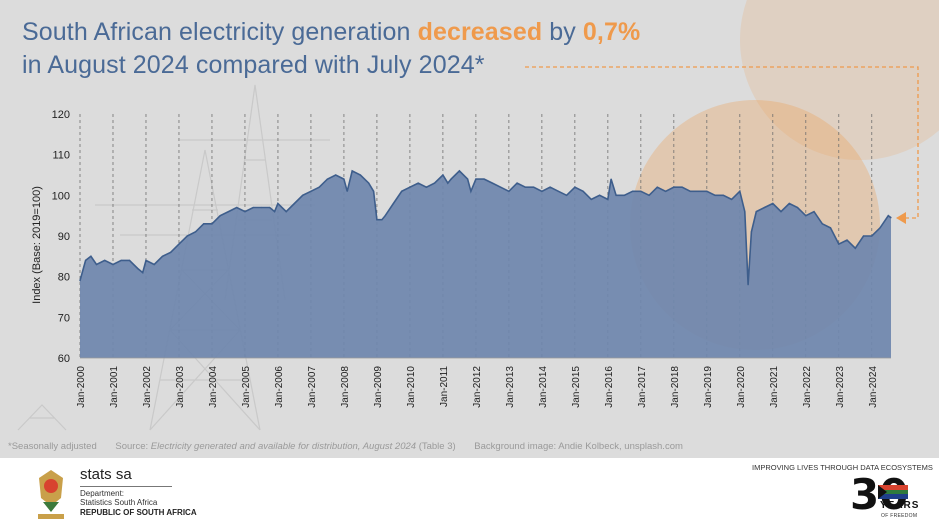 This screenshot has height=530, width=939. I want to click on x-tick-label: Jan-2021, so click(774, 387).